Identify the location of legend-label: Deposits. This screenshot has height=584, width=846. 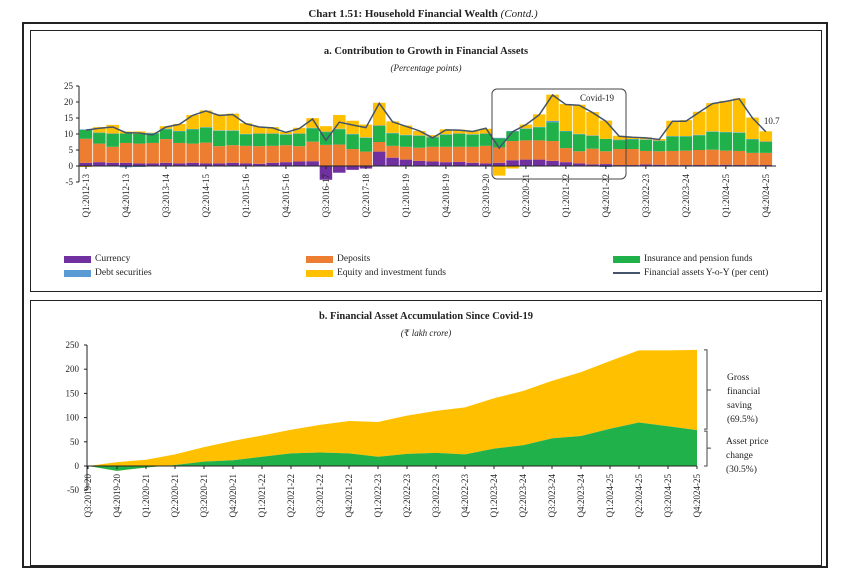
(354, 259).